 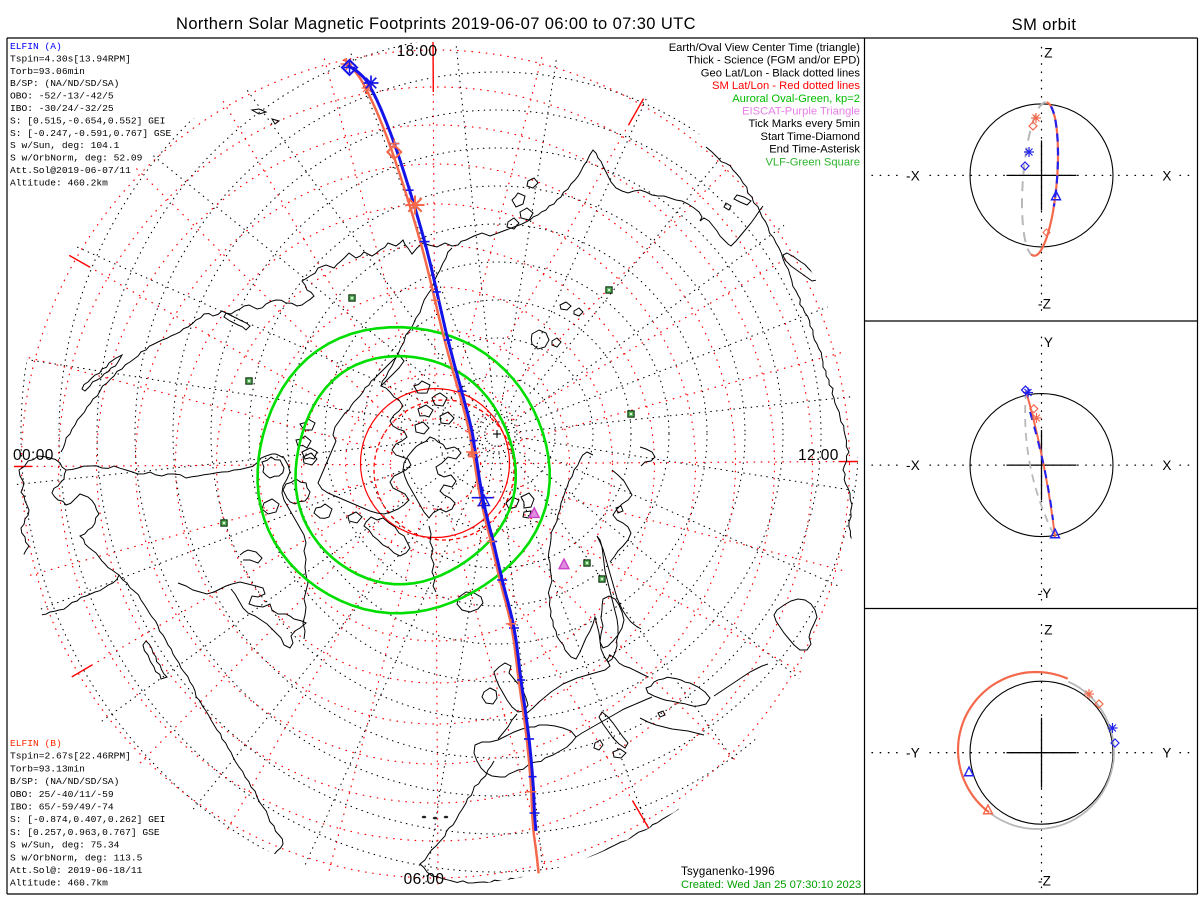 What do you see at coordinates (804, 124) in the screenshot?
I see `svg-text: Tick Marks every 5min` at bounding box center [804, 124].